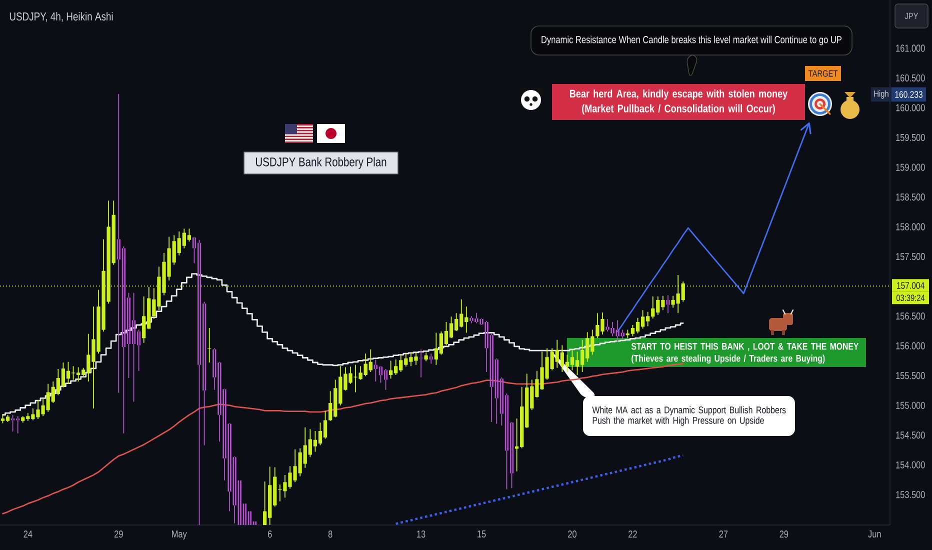 The height and width of the screenshot is (550, 932). I want to click on x-tick-label: 22, so click(632, 534).